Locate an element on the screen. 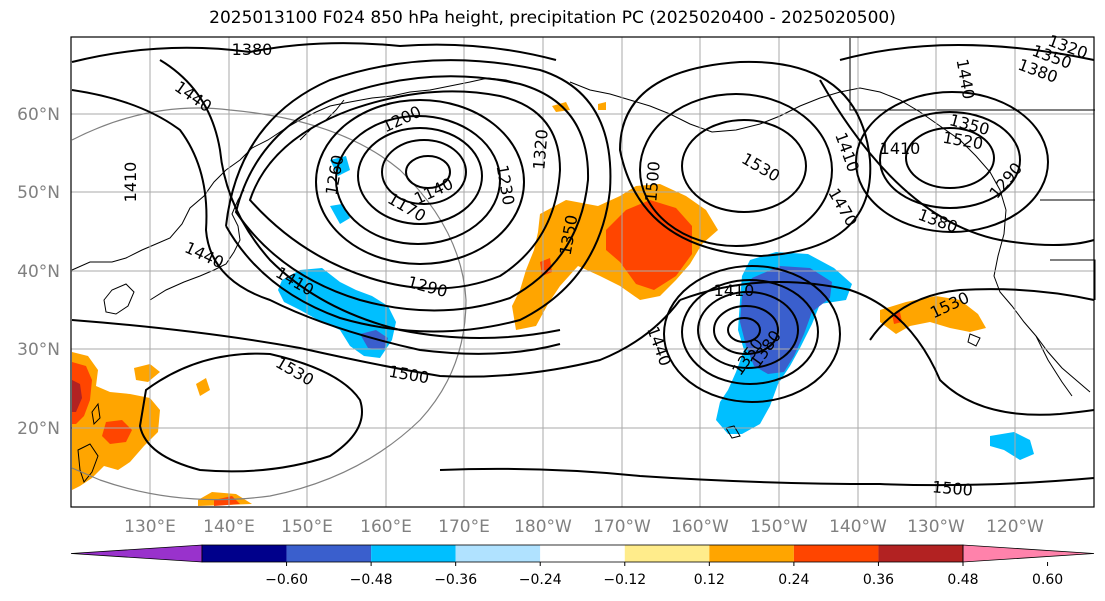 The image size is (1105, 601). contour-label: 1380 is located at coordinates (252, 49).